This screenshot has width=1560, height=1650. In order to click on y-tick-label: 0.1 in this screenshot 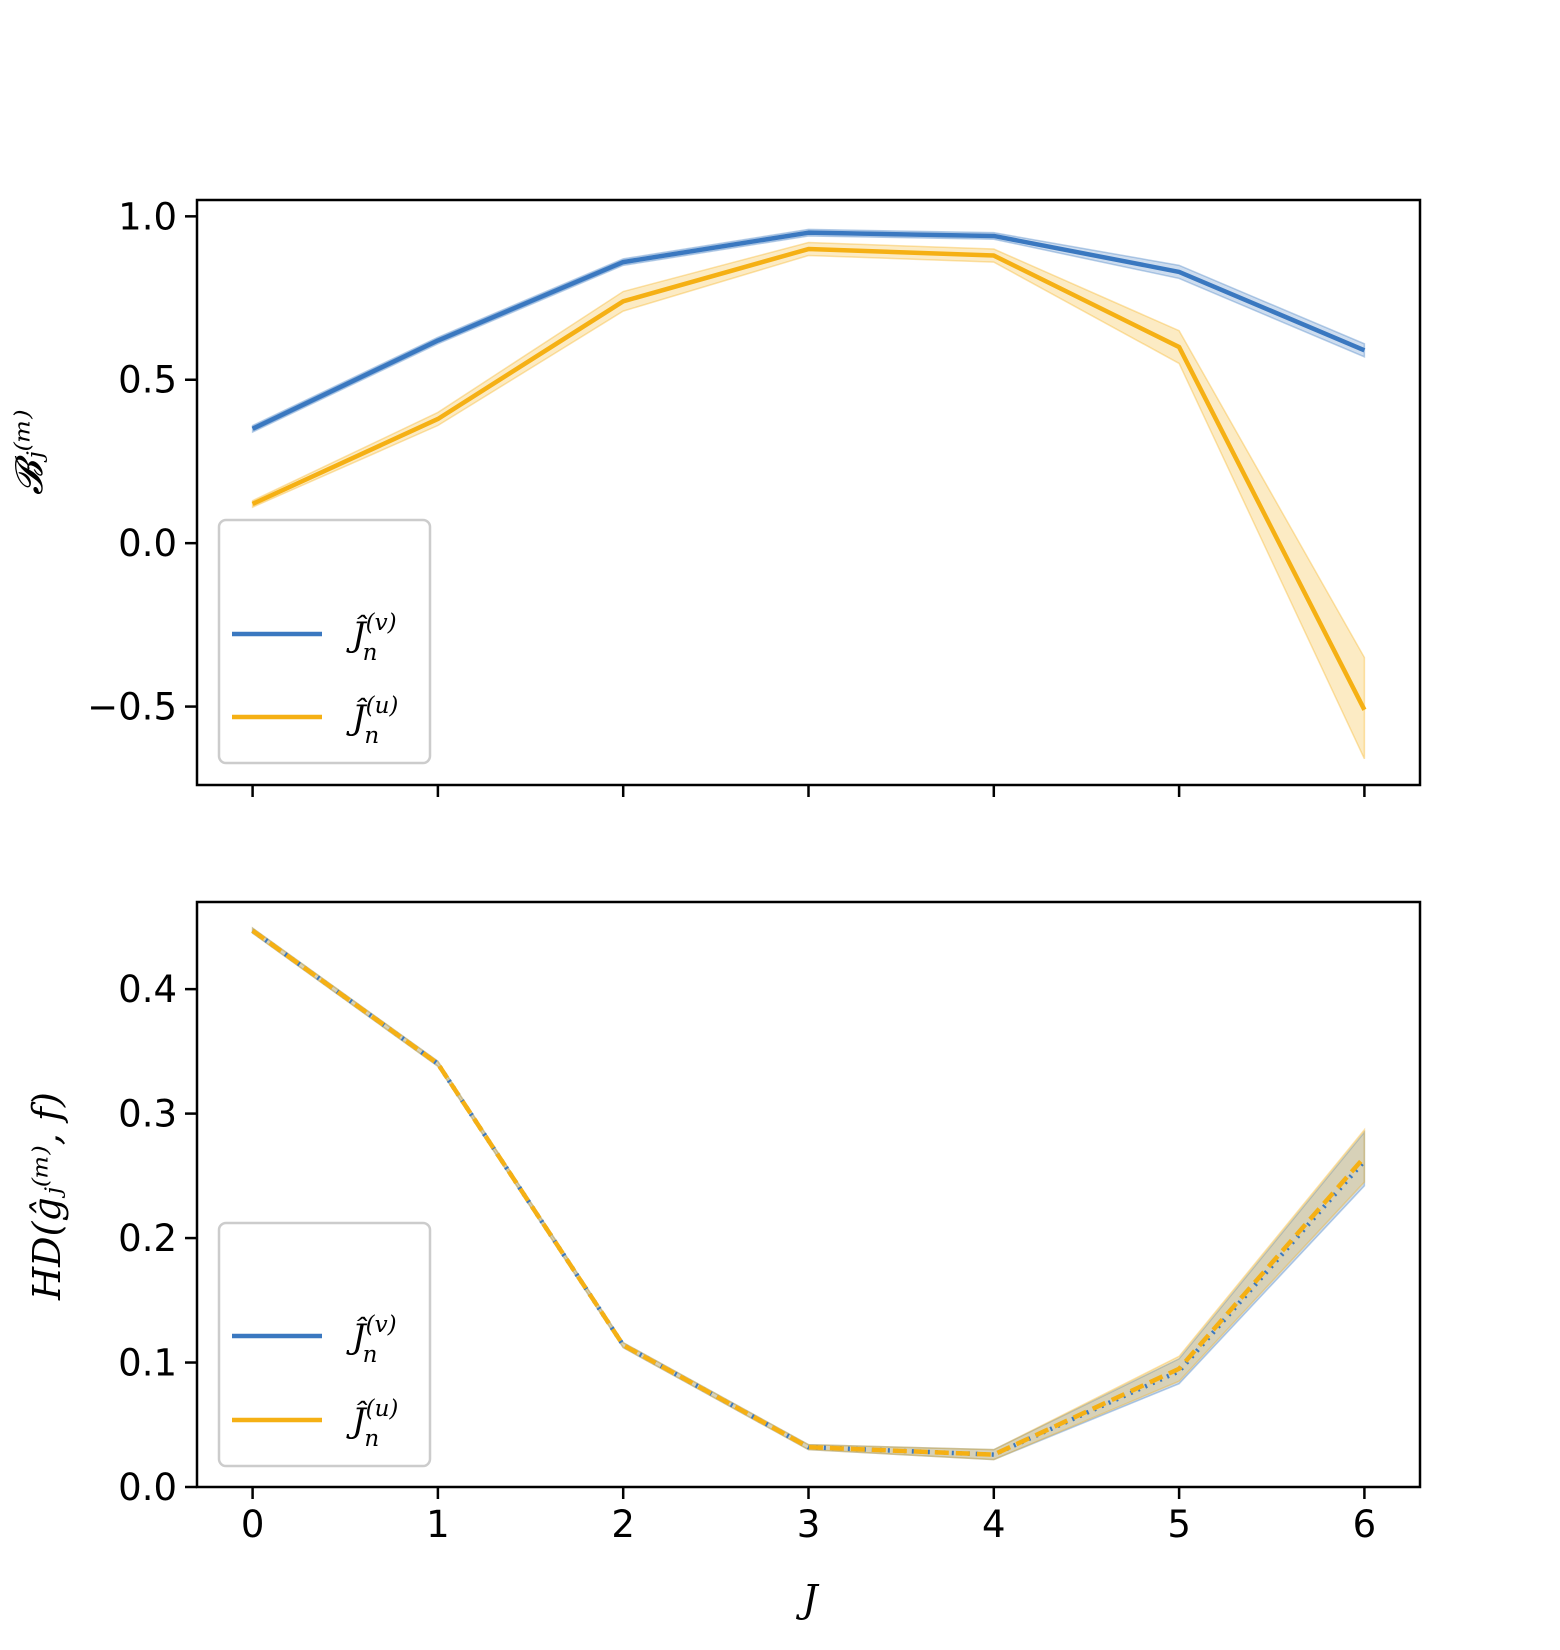, I will do `click(147, 1363)`.